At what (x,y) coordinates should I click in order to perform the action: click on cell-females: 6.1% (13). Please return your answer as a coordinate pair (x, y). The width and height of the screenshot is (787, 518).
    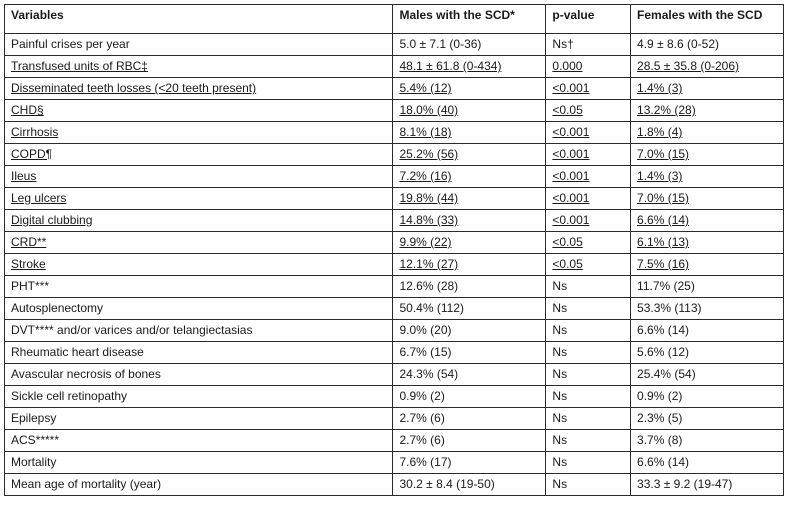
    Looking at the image, I should click on (707, 242).